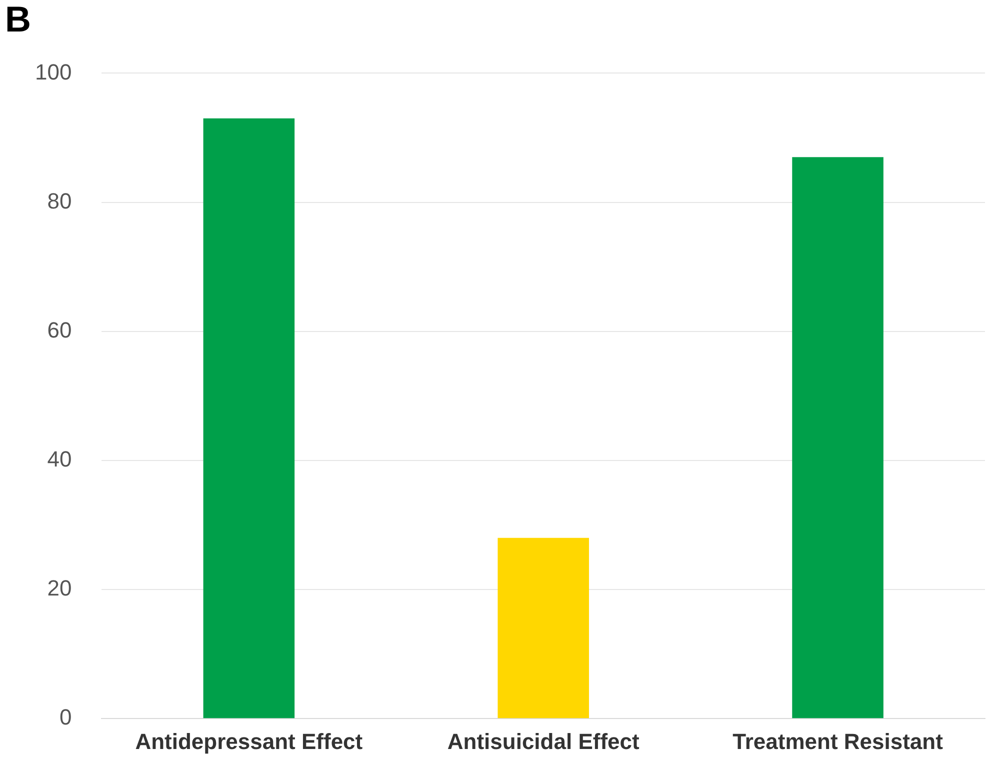  I want to click on y-tick-label: 20, so click(59, 588).